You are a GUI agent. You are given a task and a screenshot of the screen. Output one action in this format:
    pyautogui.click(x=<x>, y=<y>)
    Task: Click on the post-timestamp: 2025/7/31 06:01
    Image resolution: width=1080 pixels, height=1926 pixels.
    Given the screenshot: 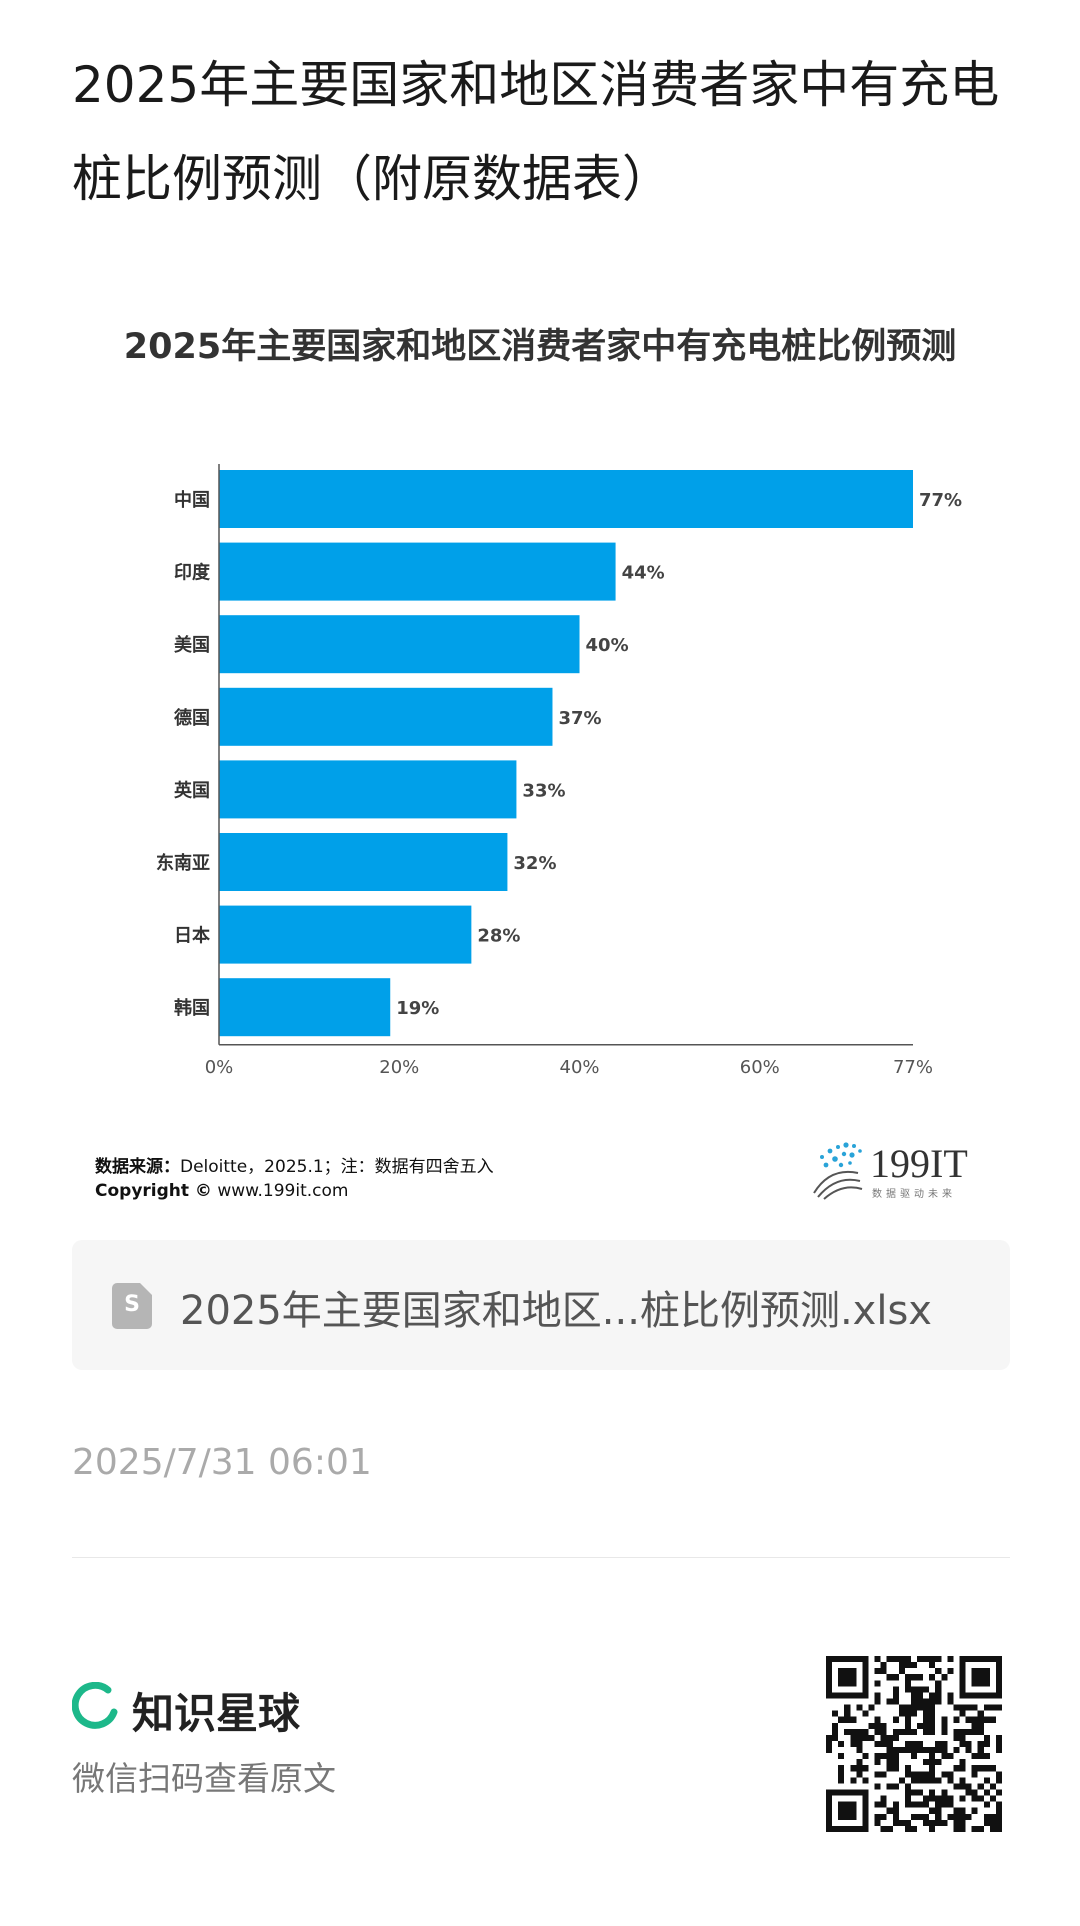 What is the action you would take?
    pyautogui.click(x=222, y=1462)
    